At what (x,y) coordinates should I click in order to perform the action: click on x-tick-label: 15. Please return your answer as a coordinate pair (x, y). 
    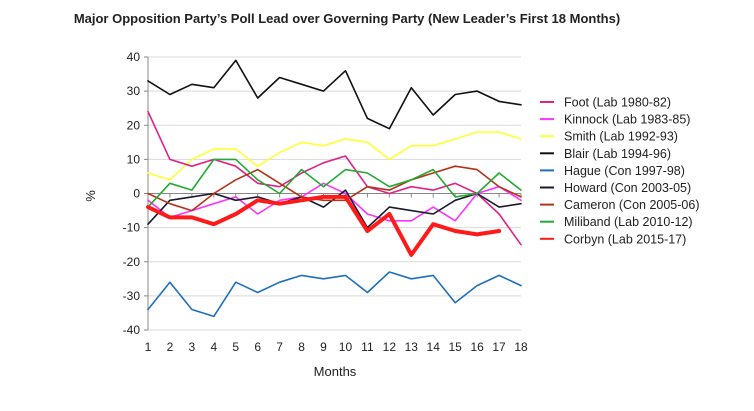
    Looking at the image, I should click on (455, 347).